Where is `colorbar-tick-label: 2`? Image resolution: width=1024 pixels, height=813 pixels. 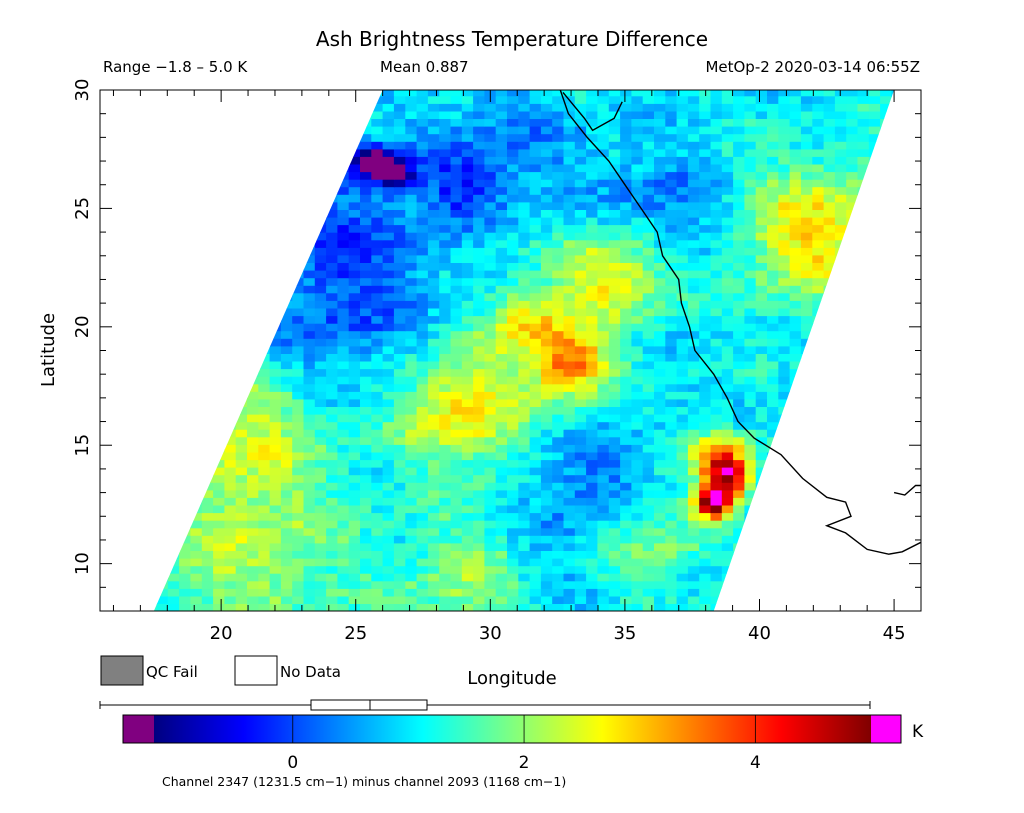
colorbar-tick-label: 2 is located at coordinates (524, 763).